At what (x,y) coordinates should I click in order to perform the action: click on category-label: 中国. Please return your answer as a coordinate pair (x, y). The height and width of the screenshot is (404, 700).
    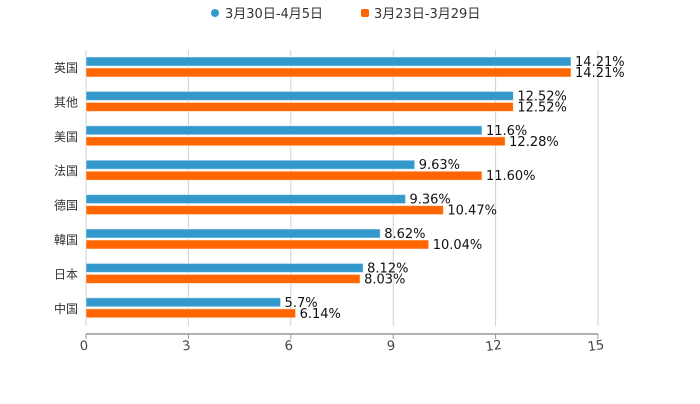
    Looking at the image, I should click on (66, 308).